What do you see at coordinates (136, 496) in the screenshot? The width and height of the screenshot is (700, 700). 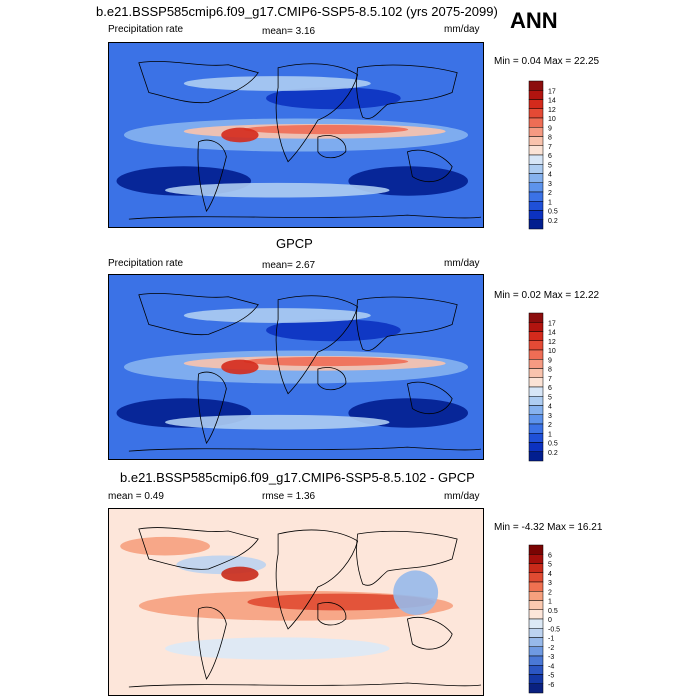 I see `panel3-mean-label: mean = 0.49` at bounding box center [136, 496].